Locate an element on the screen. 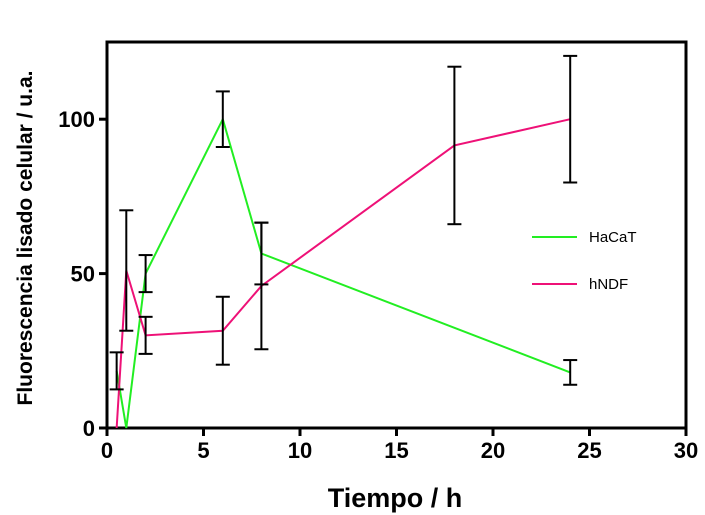 The image size is (705, 515). x-tick-label: 10 is located at coordinates (300, 450).